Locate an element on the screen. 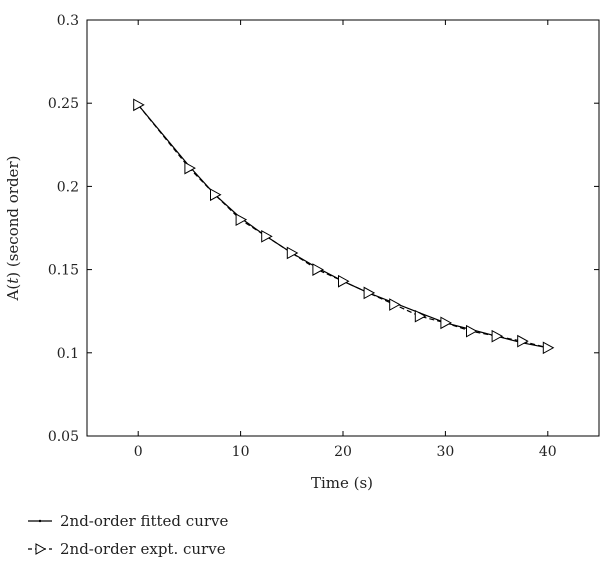 This screenshot has width=611, height=574. legend-label-fitted: 2nd-order fitted curve is located at coordinates (144, 521).